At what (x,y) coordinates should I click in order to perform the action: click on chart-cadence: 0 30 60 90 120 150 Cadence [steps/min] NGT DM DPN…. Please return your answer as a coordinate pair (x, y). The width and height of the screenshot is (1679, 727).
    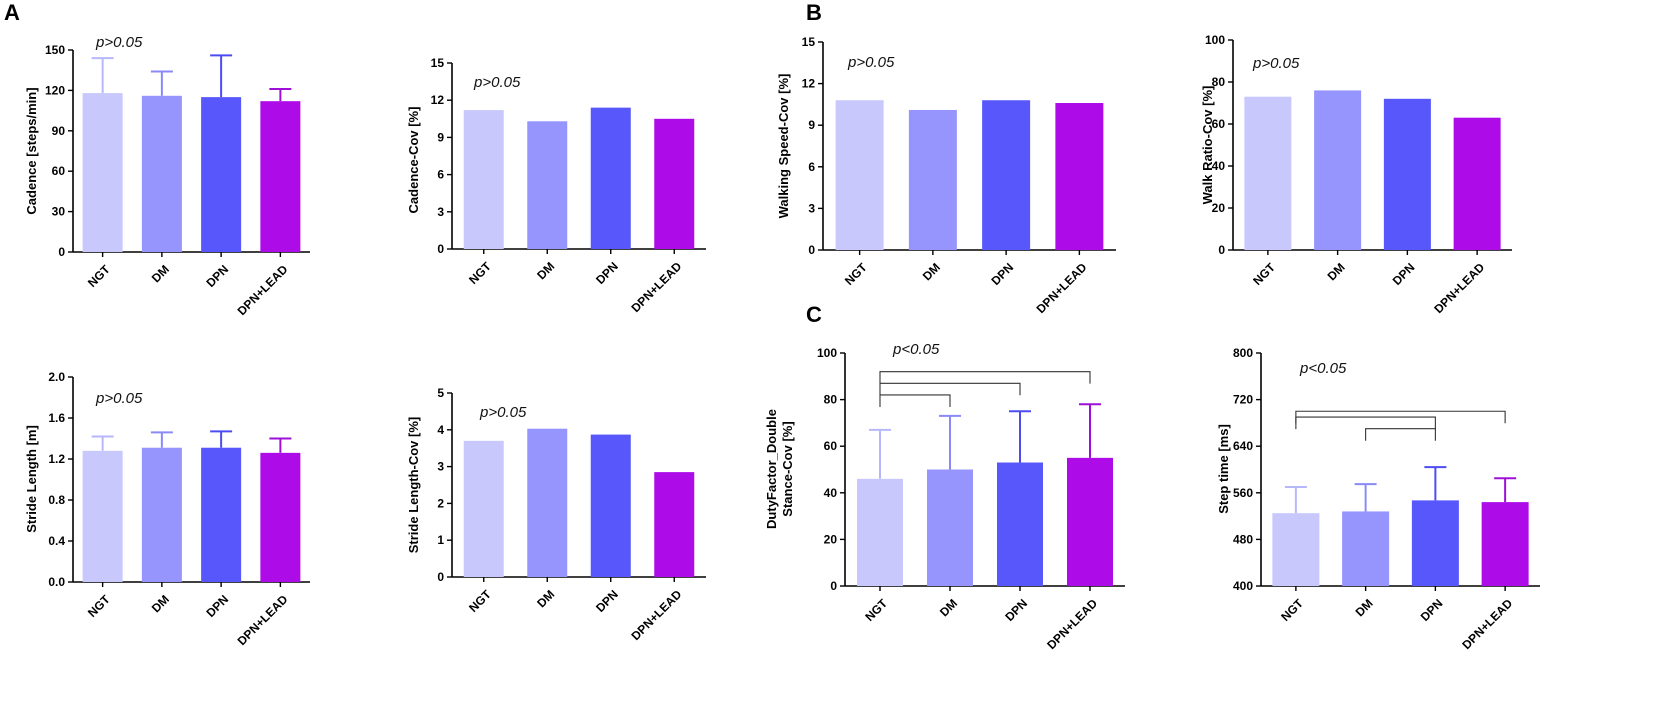
    Looking at the image, I should click on (167, 176).